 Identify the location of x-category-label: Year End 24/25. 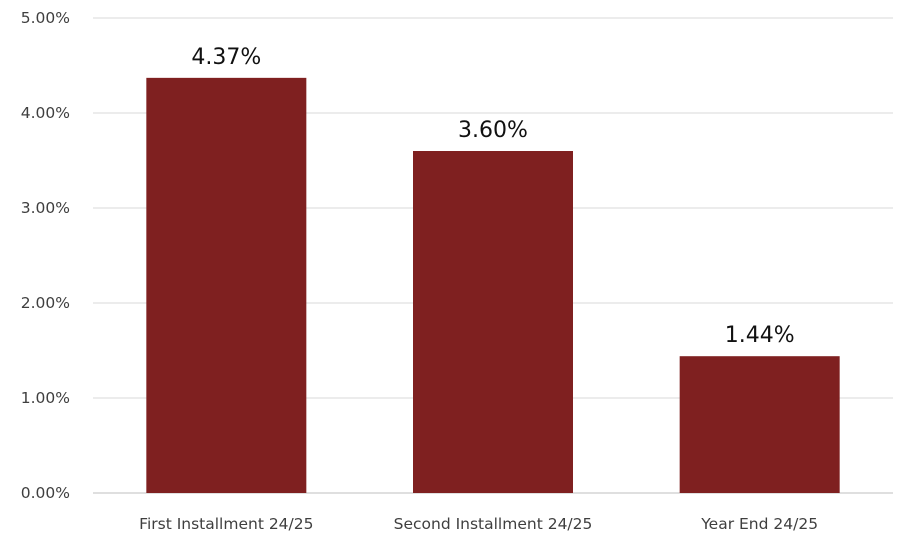
(759, 524).